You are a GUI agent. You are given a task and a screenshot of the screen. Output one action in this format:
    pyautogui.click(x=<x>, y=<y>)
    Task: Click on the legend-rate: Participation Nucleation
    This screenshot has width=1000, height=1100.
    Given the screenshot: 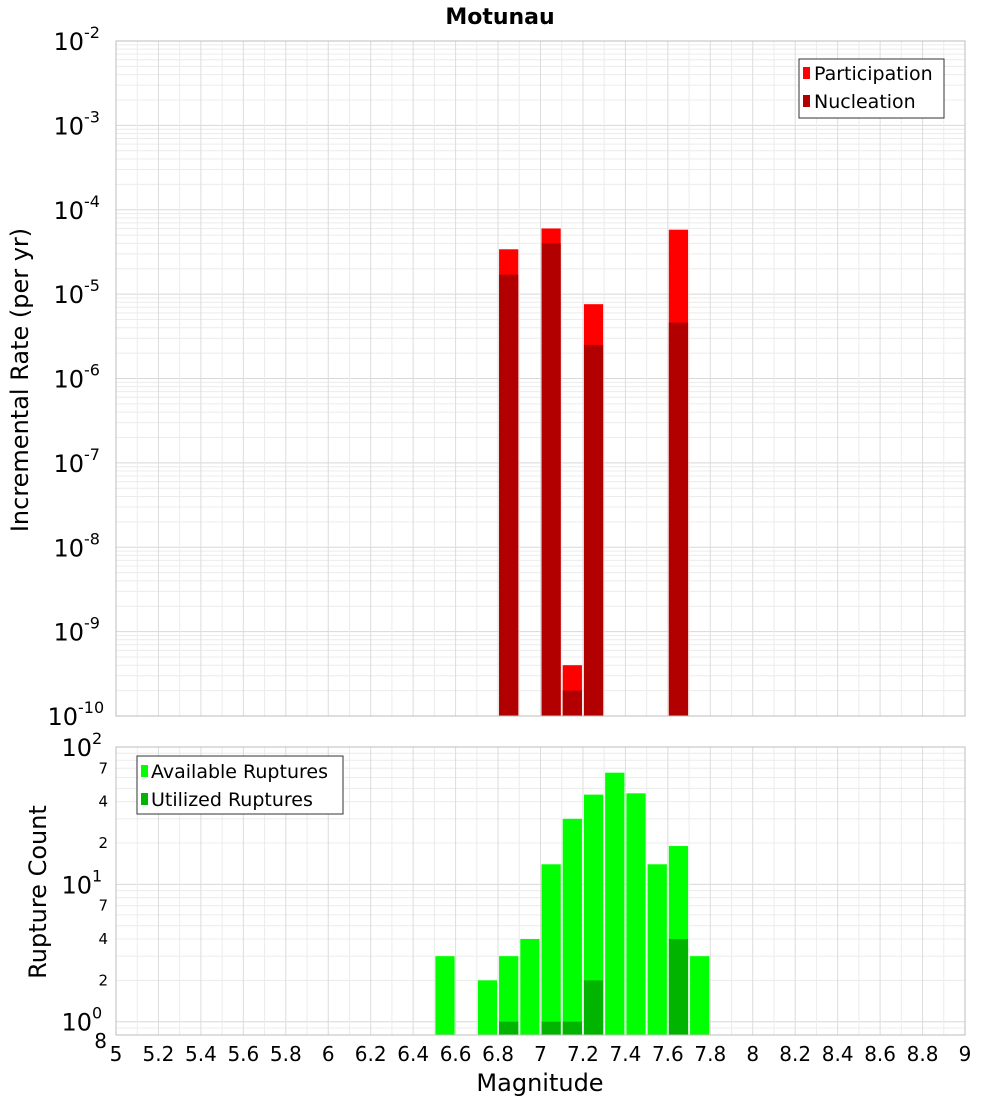 What is the action you would take?
    pyautogui.click(x=871, y=88)
    